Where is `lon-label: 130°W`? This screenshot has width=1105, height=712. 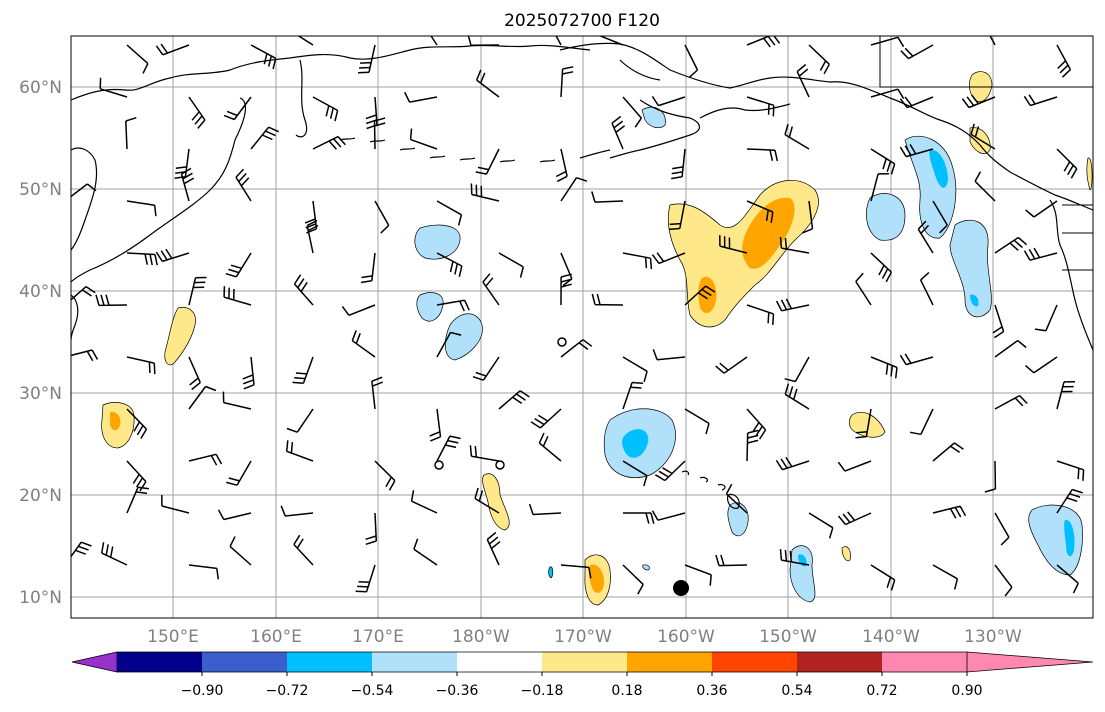 lon-label: 130°W is located at coordinates (993, 637).